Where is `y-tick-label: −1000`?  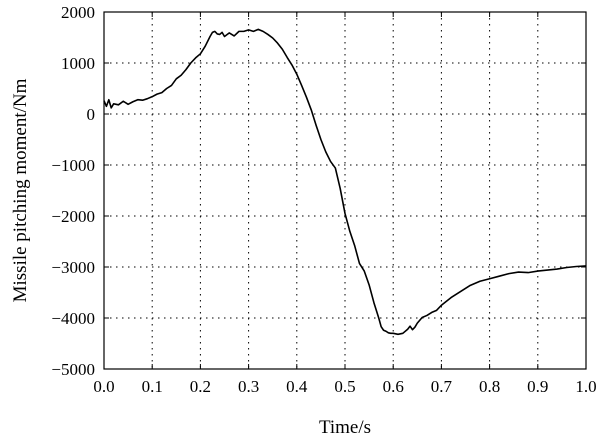 y-tick-label: −1000 is located at coordinates (73, 165).